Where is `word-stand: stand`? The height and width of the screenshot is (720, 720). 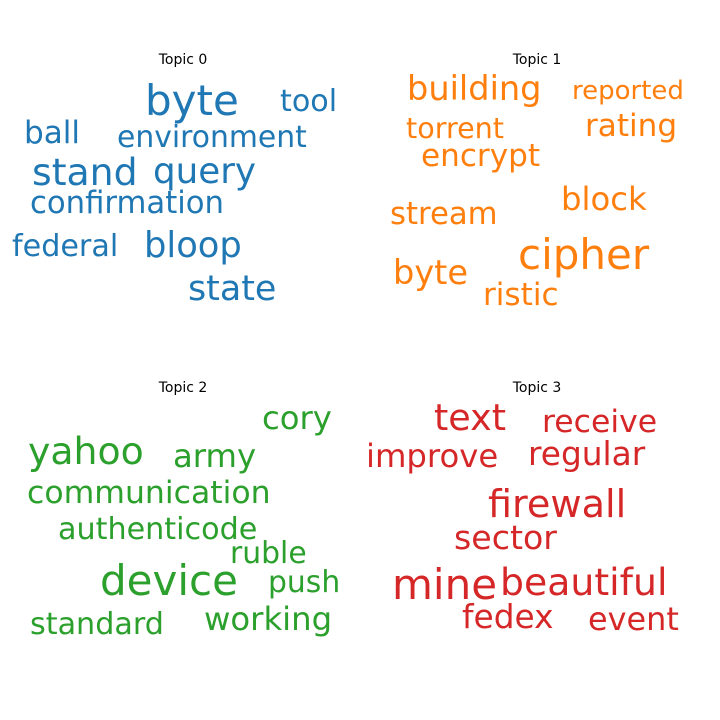 word-stand: stand is located at coordinates (85, 172).